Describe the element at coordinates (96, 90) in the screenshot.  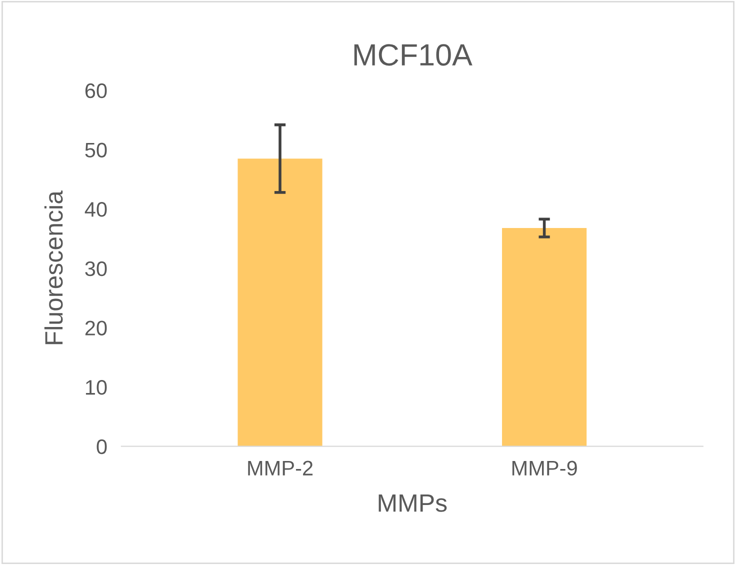
I see `y-tick-label: 60` at that location.